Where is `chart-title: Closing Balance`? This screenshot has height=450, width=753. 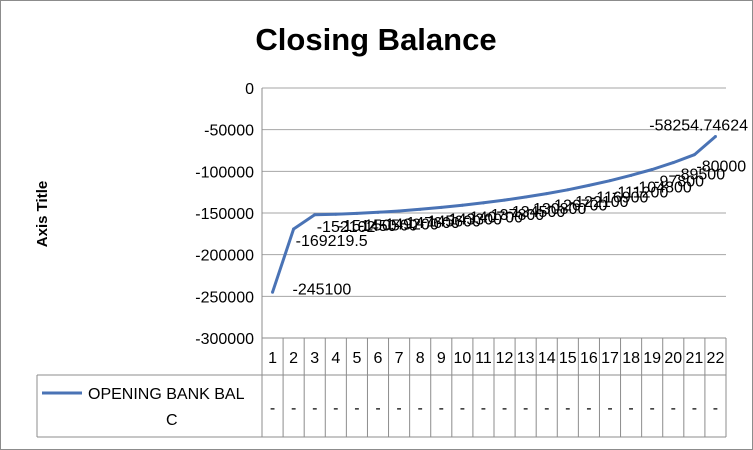 chart-title: Closing Balance is located at coordinates (375, 39).